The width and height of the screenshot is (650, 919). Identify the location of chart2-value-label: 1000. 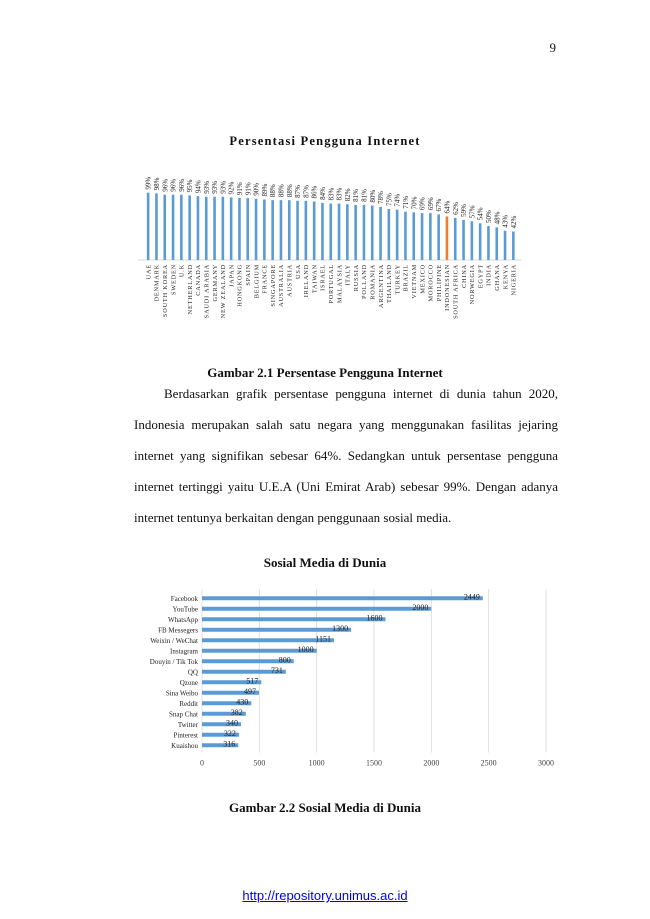
(306, 649).